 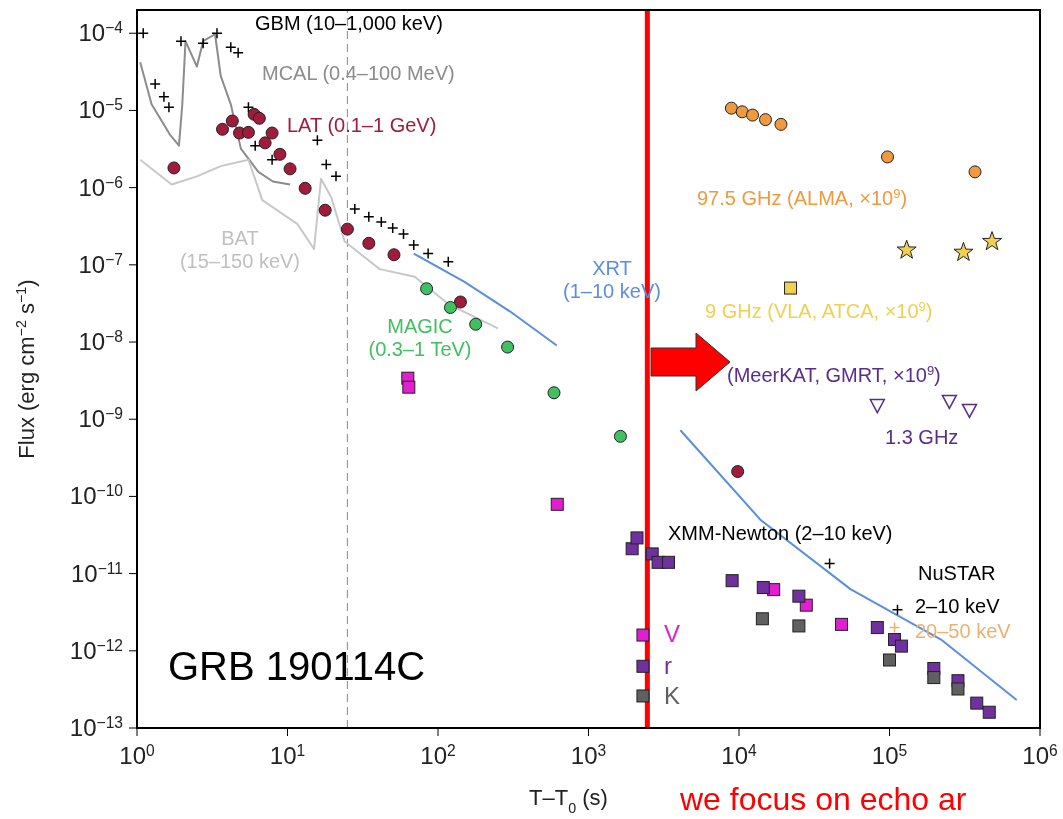 What do you see at coordinates (568, 800) in the screenshot?
I see `x-axis-title: T–T$_{0}$ (s)` at bounding box center [568, 800].